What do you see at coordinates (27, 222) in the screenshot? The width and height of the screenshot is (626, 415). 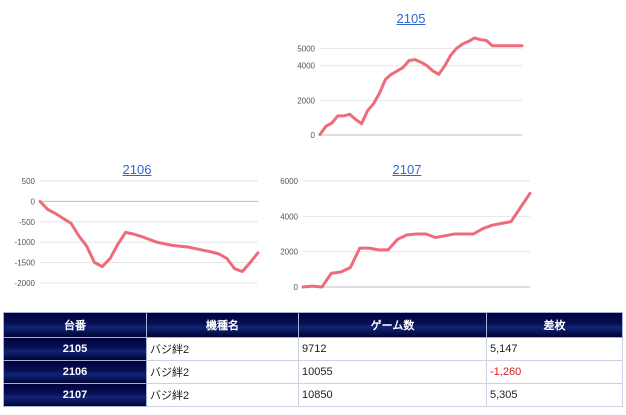 I see `y-tick-label: -500` at bounding box center [27, 222].